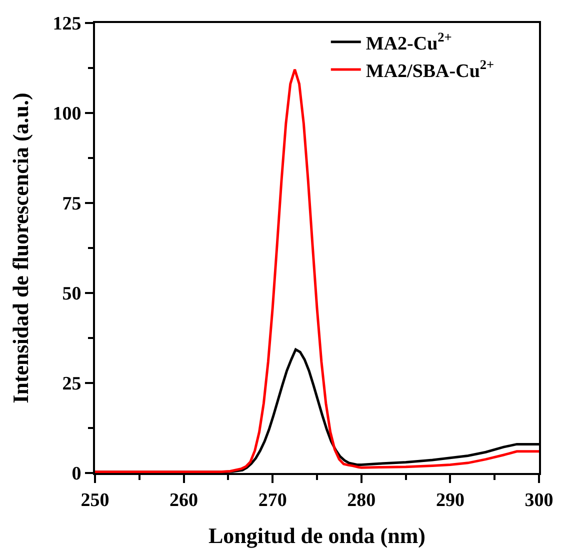 Image resolution: width=565 pixels, height=556 pixels. I want to click on y-axis-title: Intensidad de fluorescencia (a.u.), so click(20, 248).